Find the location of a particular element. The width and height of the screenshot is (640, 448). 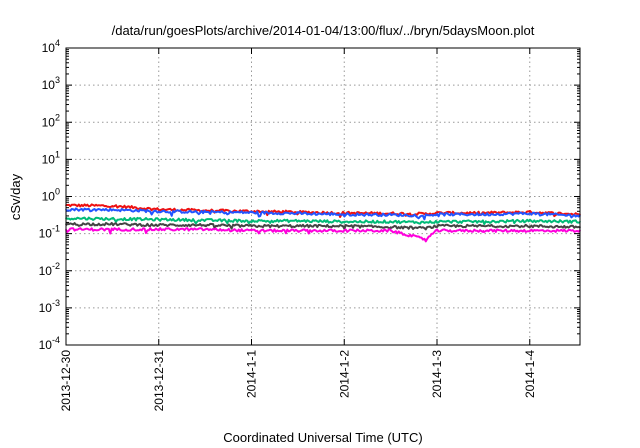

y-tick-label: 10⁴ is located at coordinates (51, 46).